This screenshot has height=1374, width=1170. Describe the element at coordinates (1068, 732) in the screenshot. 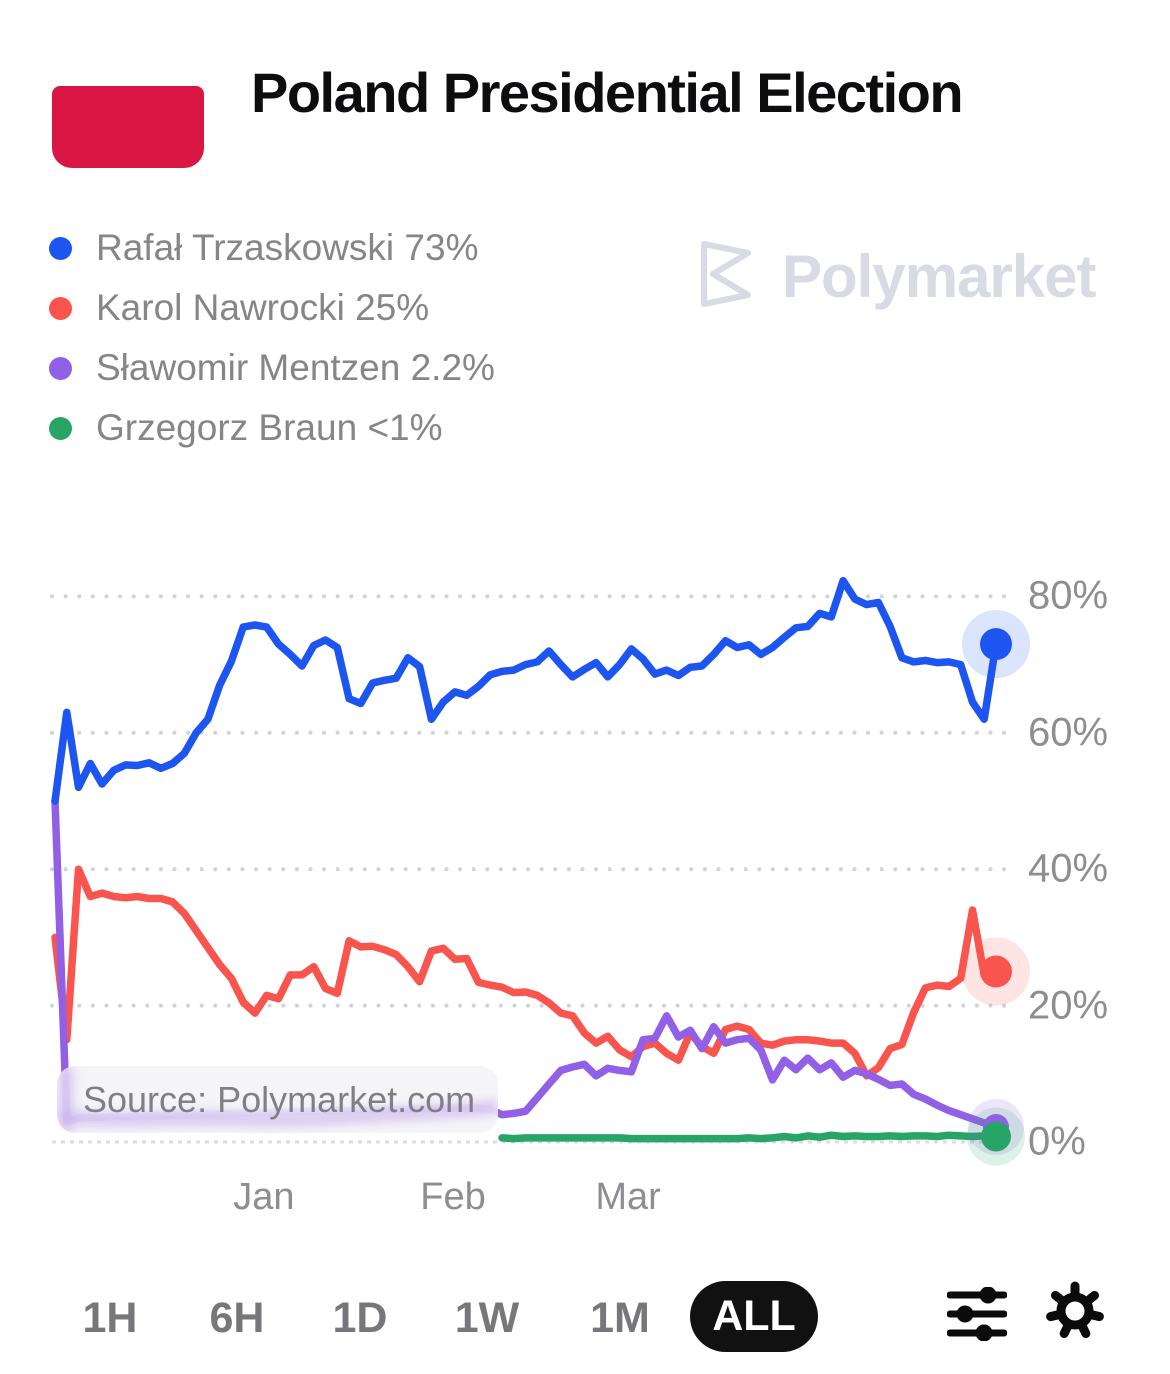

I see `y-axis-label: 60%` at that location.